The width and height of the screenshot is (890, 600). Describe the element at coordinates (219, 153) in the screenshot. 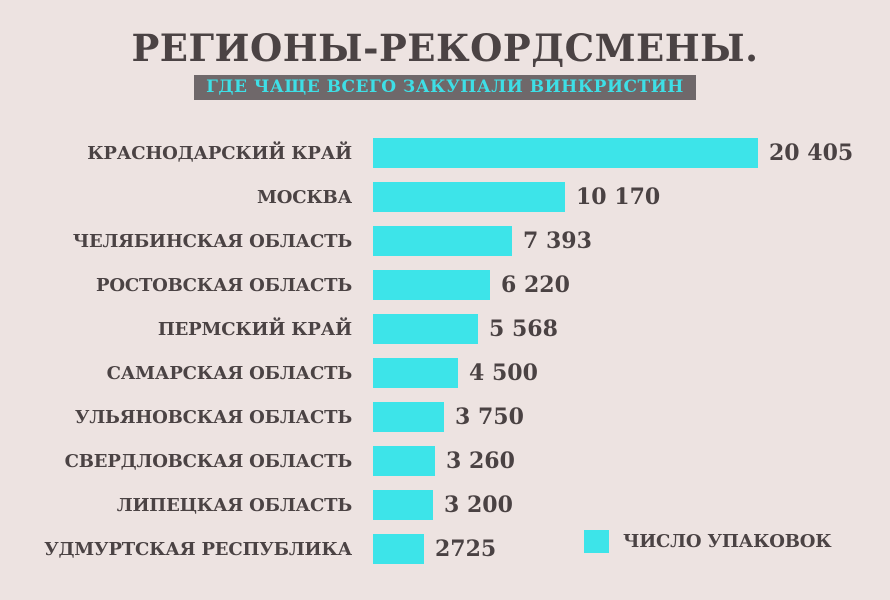

I see `bar-label: КРАСНОДАРСКИЙ КРАЙ` at that location.